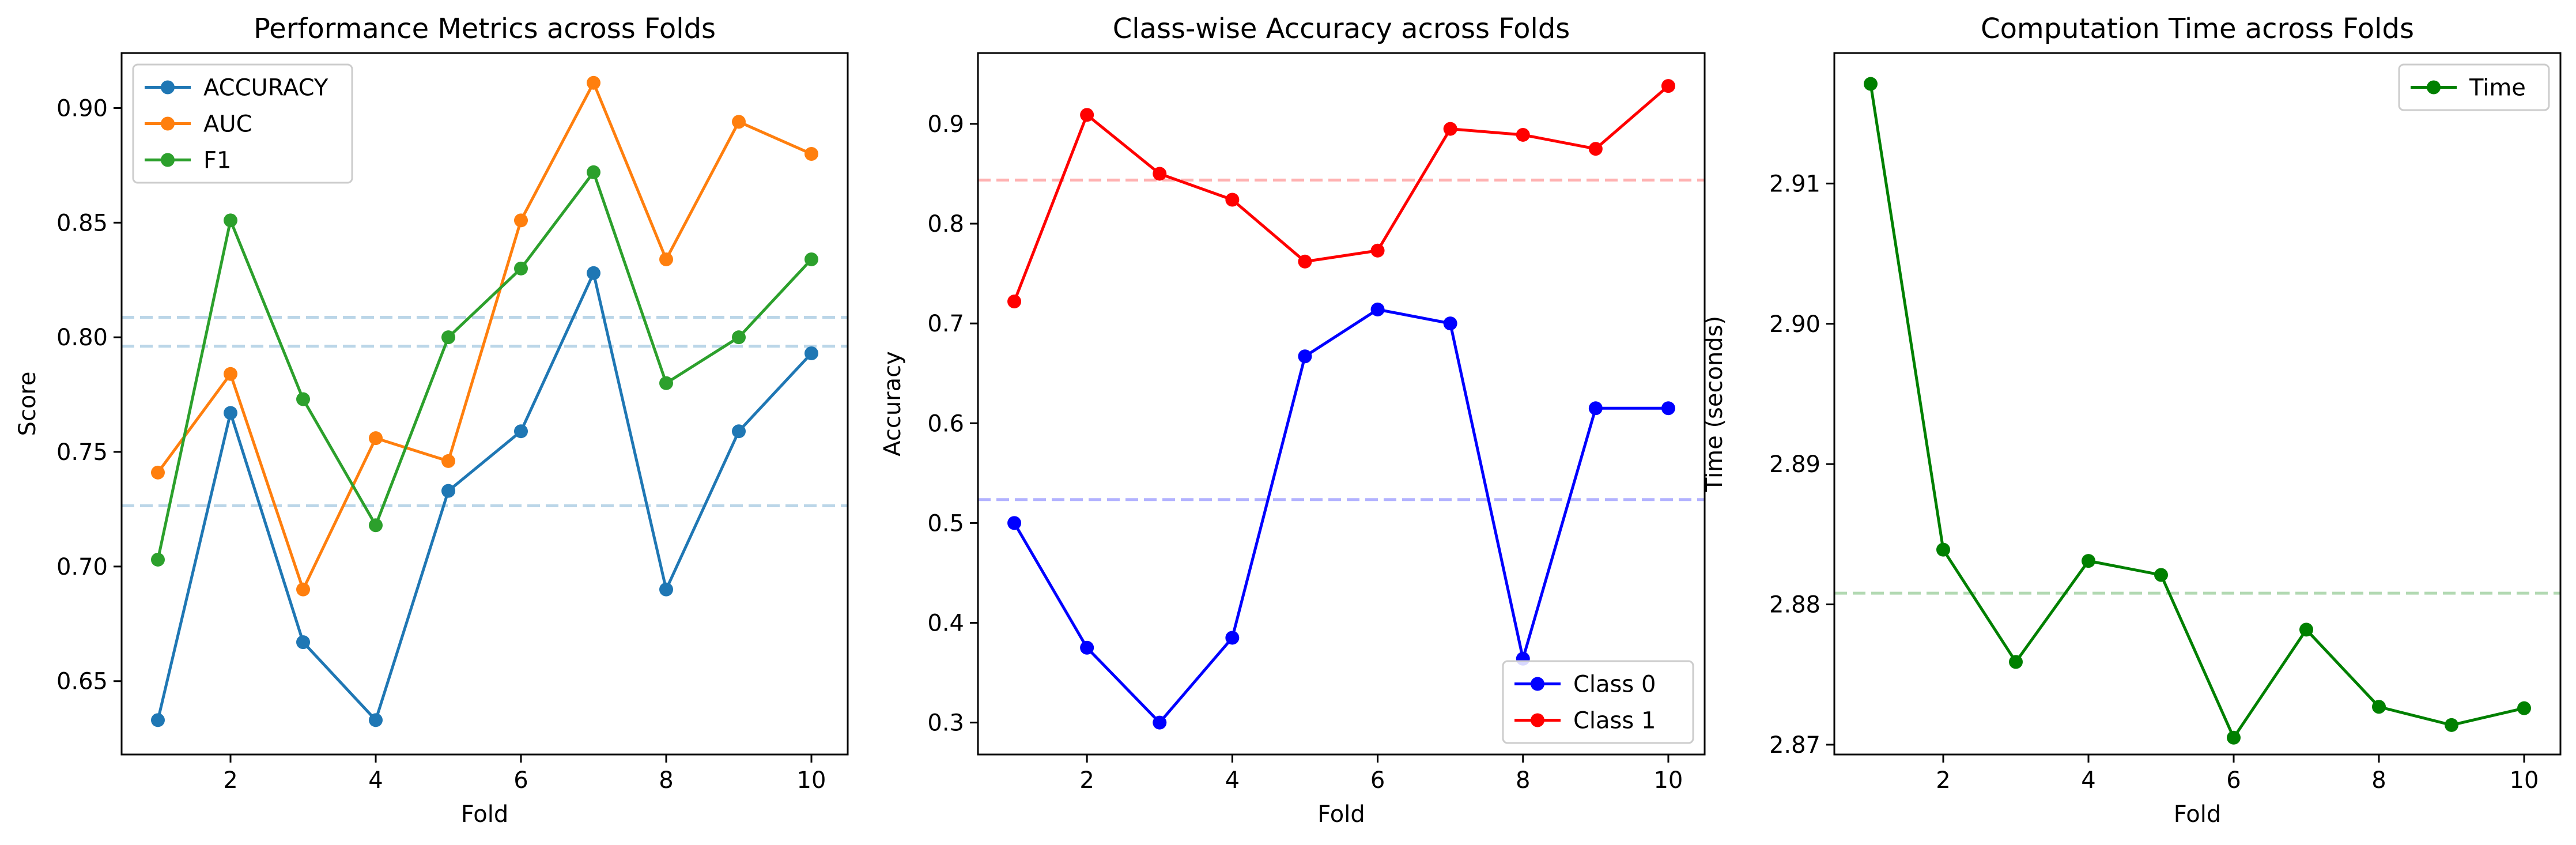 This screenshot has width=2576, height=845. Describe the element at coordinates (82, 109) in the screenshot. I see `y-tick-label: 0.90` at that location.